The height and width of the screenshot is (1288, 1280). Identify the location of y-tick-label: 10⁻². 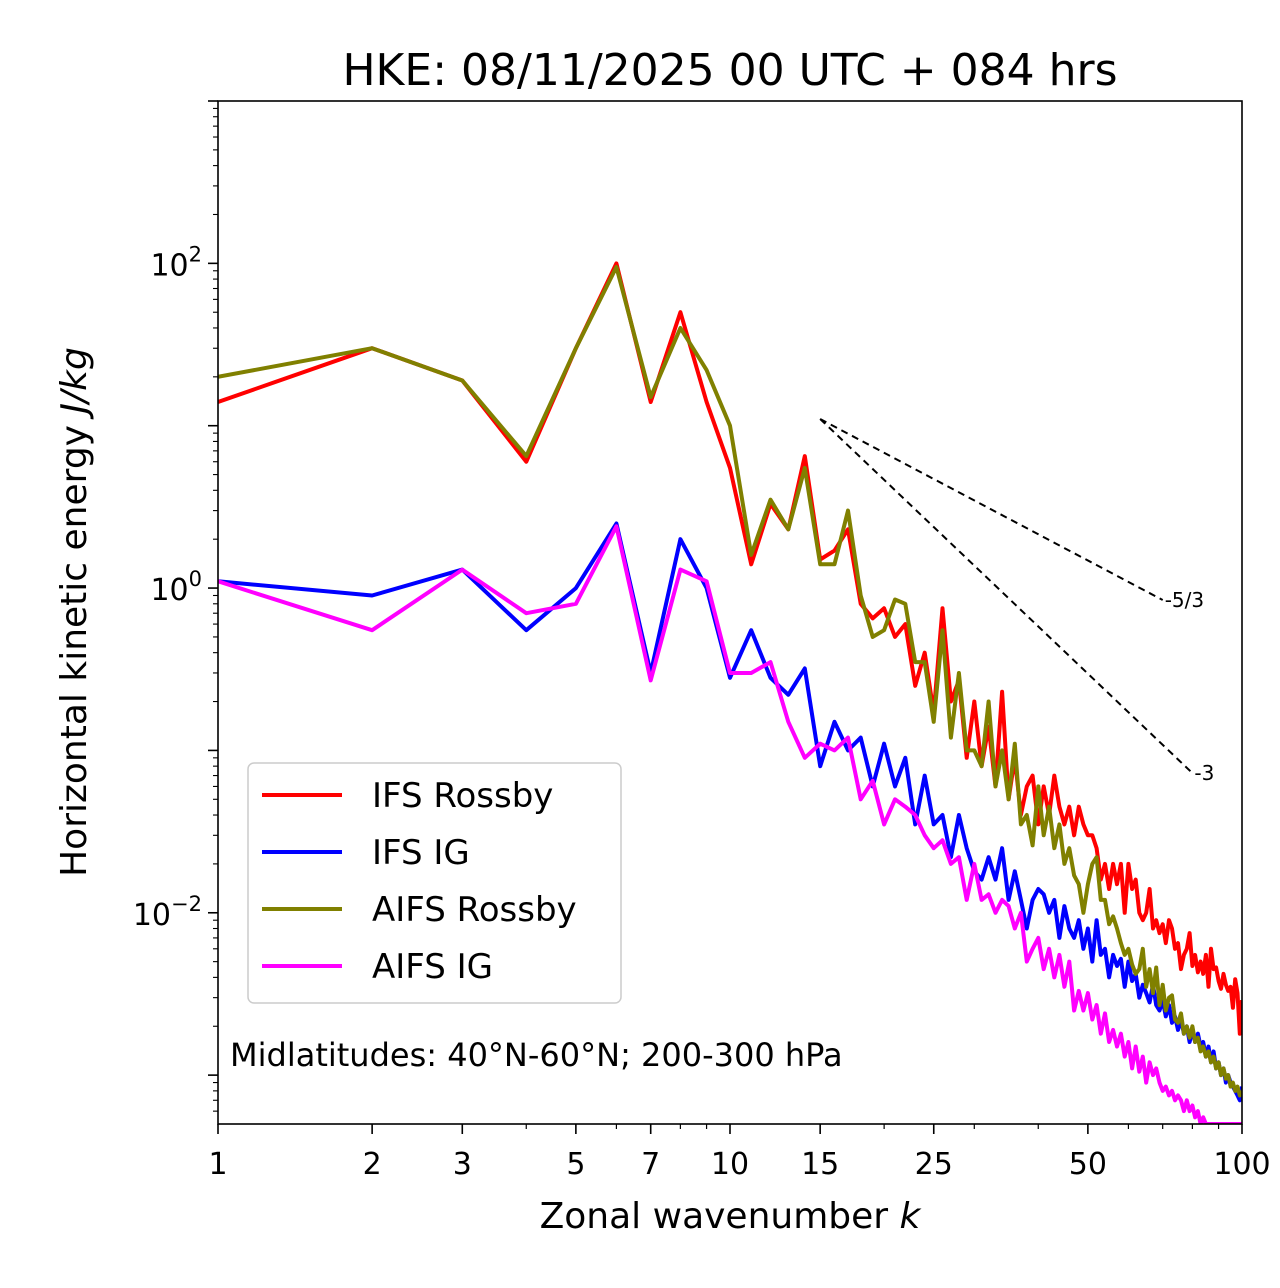
(167, 912).